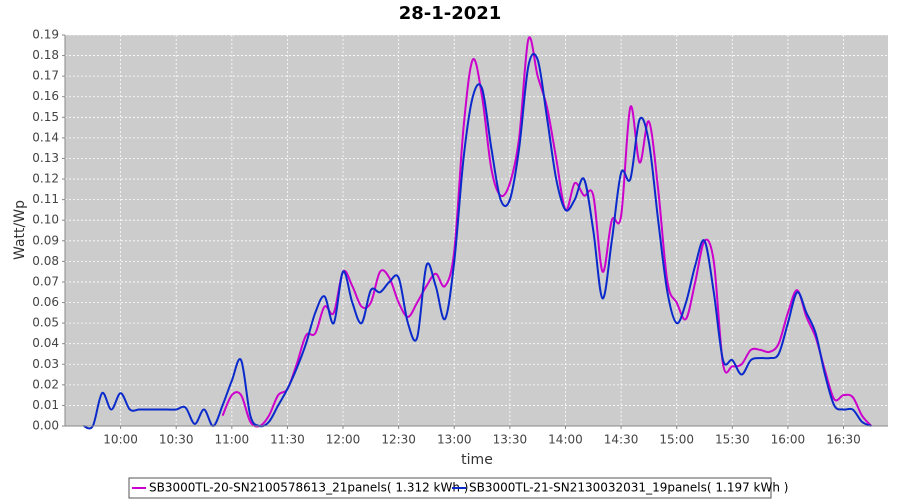  What do you see at coordinates (45, 364) in the screenshot?
I see `y-tick-label: 0.03` at bounding box center [45, 364].